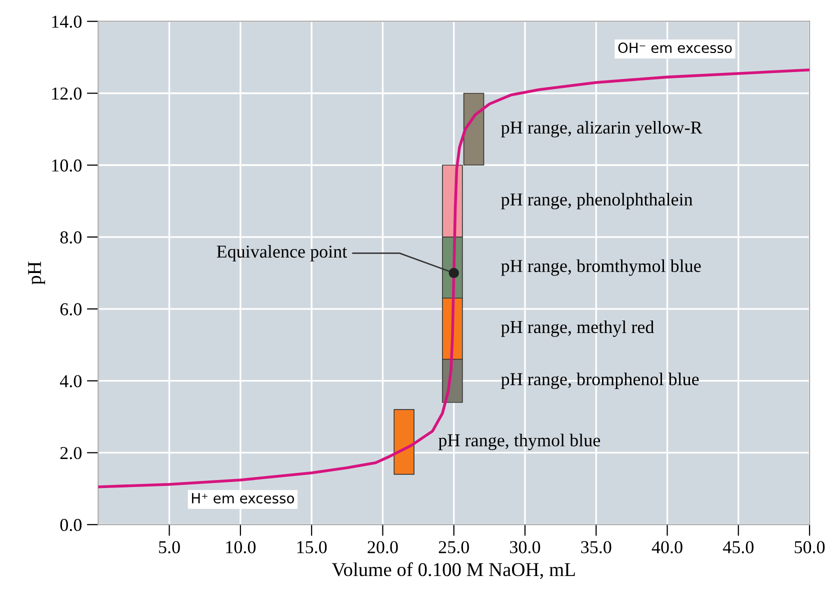 This screenshot has height=610, width=832. Describe the element at coordinates (71, 237) in the screenshot. I see `y-tick-label: 8.0` at that location.